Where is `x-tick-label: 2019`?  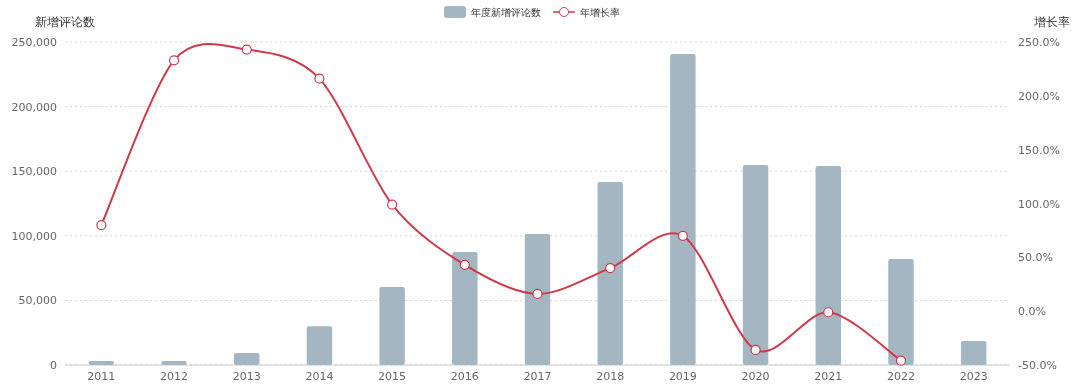 x-tick-label: 2019 is located at coordinates (682, 376).